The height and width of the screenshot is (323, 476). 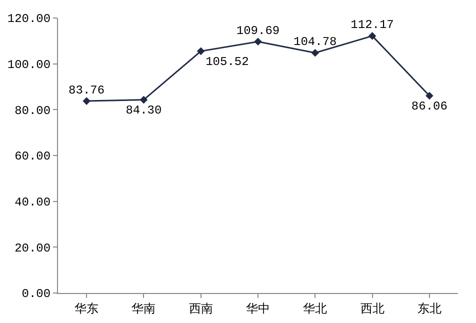 What do you see at coordinates (429, 107) in the screenshot?
I see `data-label: 86.06` at bounding box center [429, 107].